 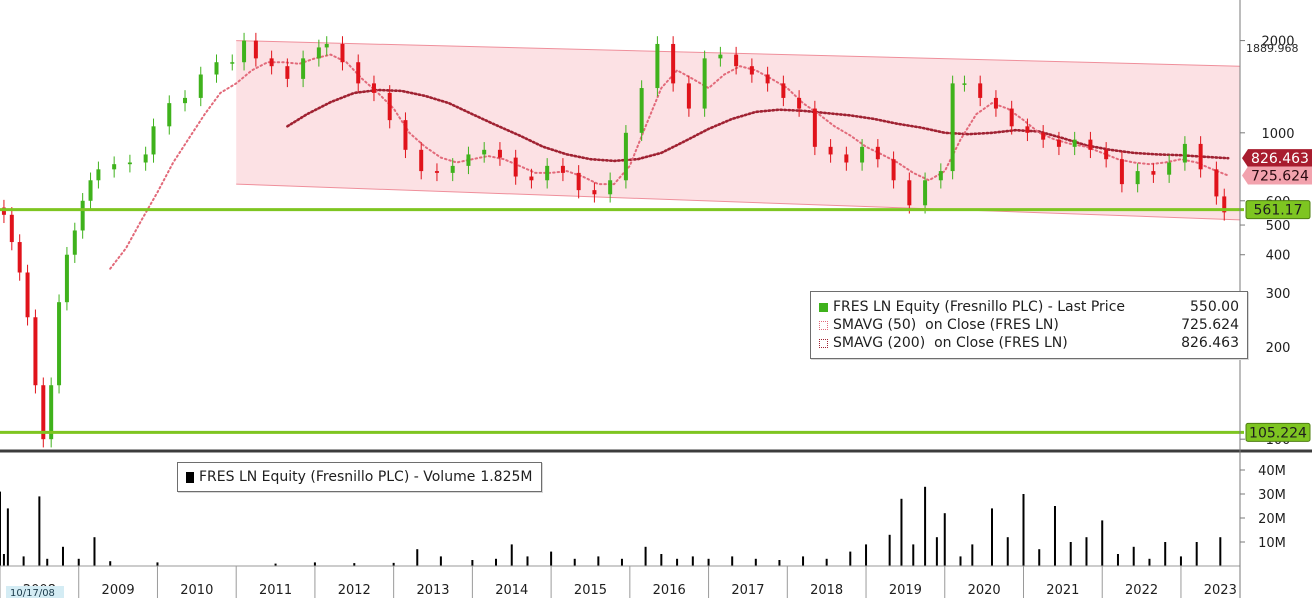 What do you see at coordinates (1210, 343) in the screenshot?
I see `legend-value-sma200: 826.463` at bounding box center [1210, 343].